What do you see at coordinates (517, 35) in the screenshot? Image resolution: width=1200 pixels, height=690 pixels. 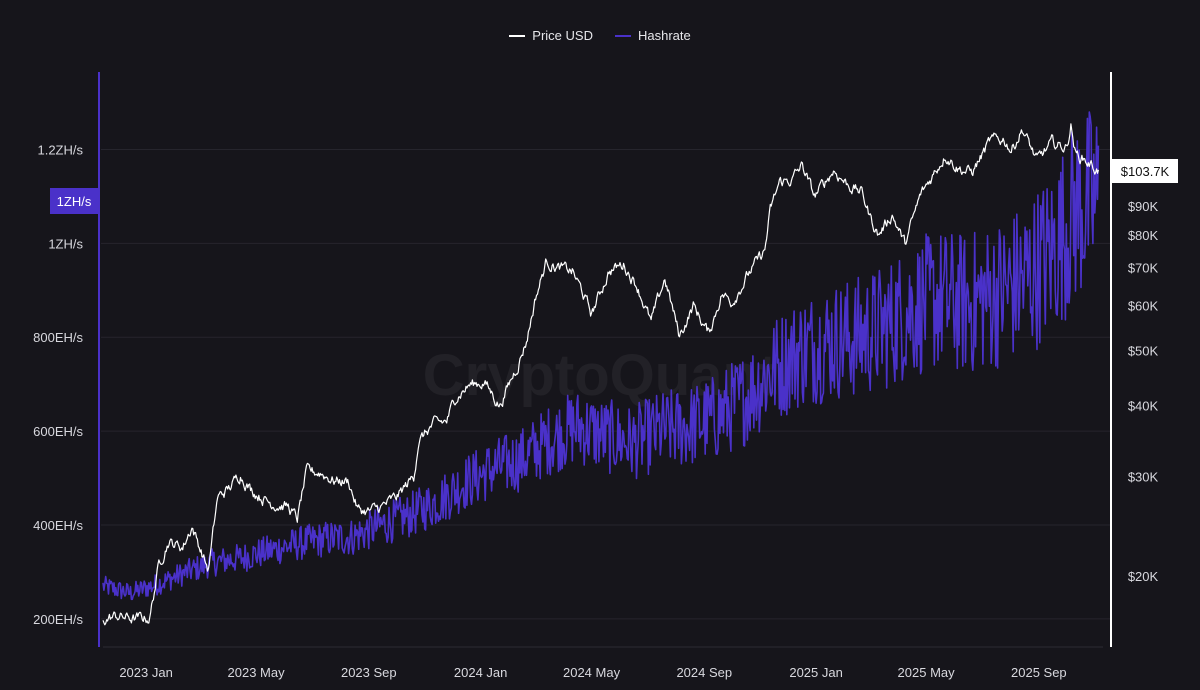 I see `price-swatch-icon` at bounding box center [517, 35].